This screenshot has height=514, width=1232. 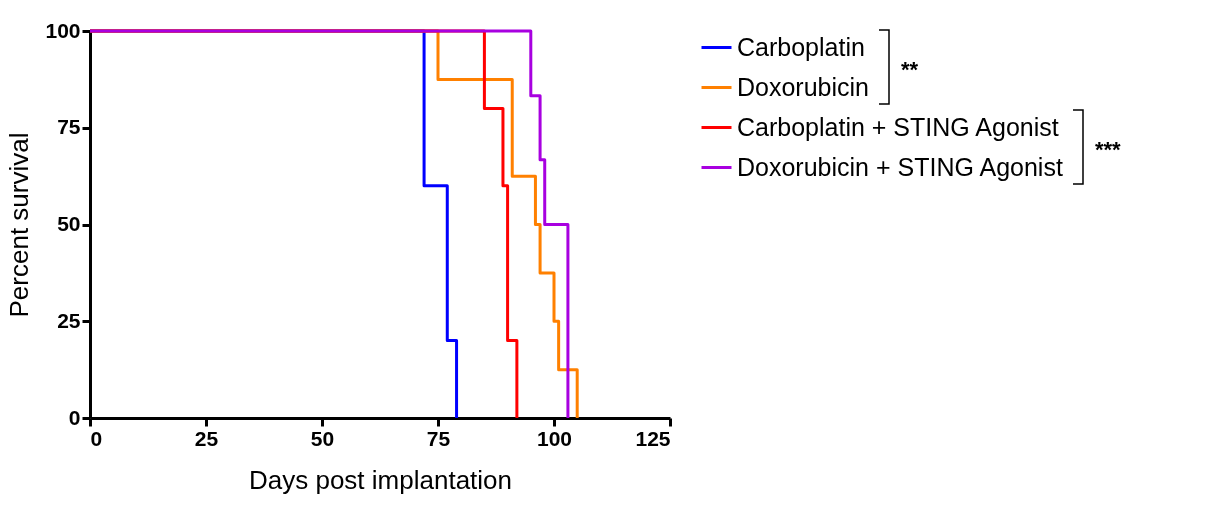 What do you see at coordinates (554, 438) in the screenshot?
I see `x-tick-label: 100` at bounding box center [554, 438].